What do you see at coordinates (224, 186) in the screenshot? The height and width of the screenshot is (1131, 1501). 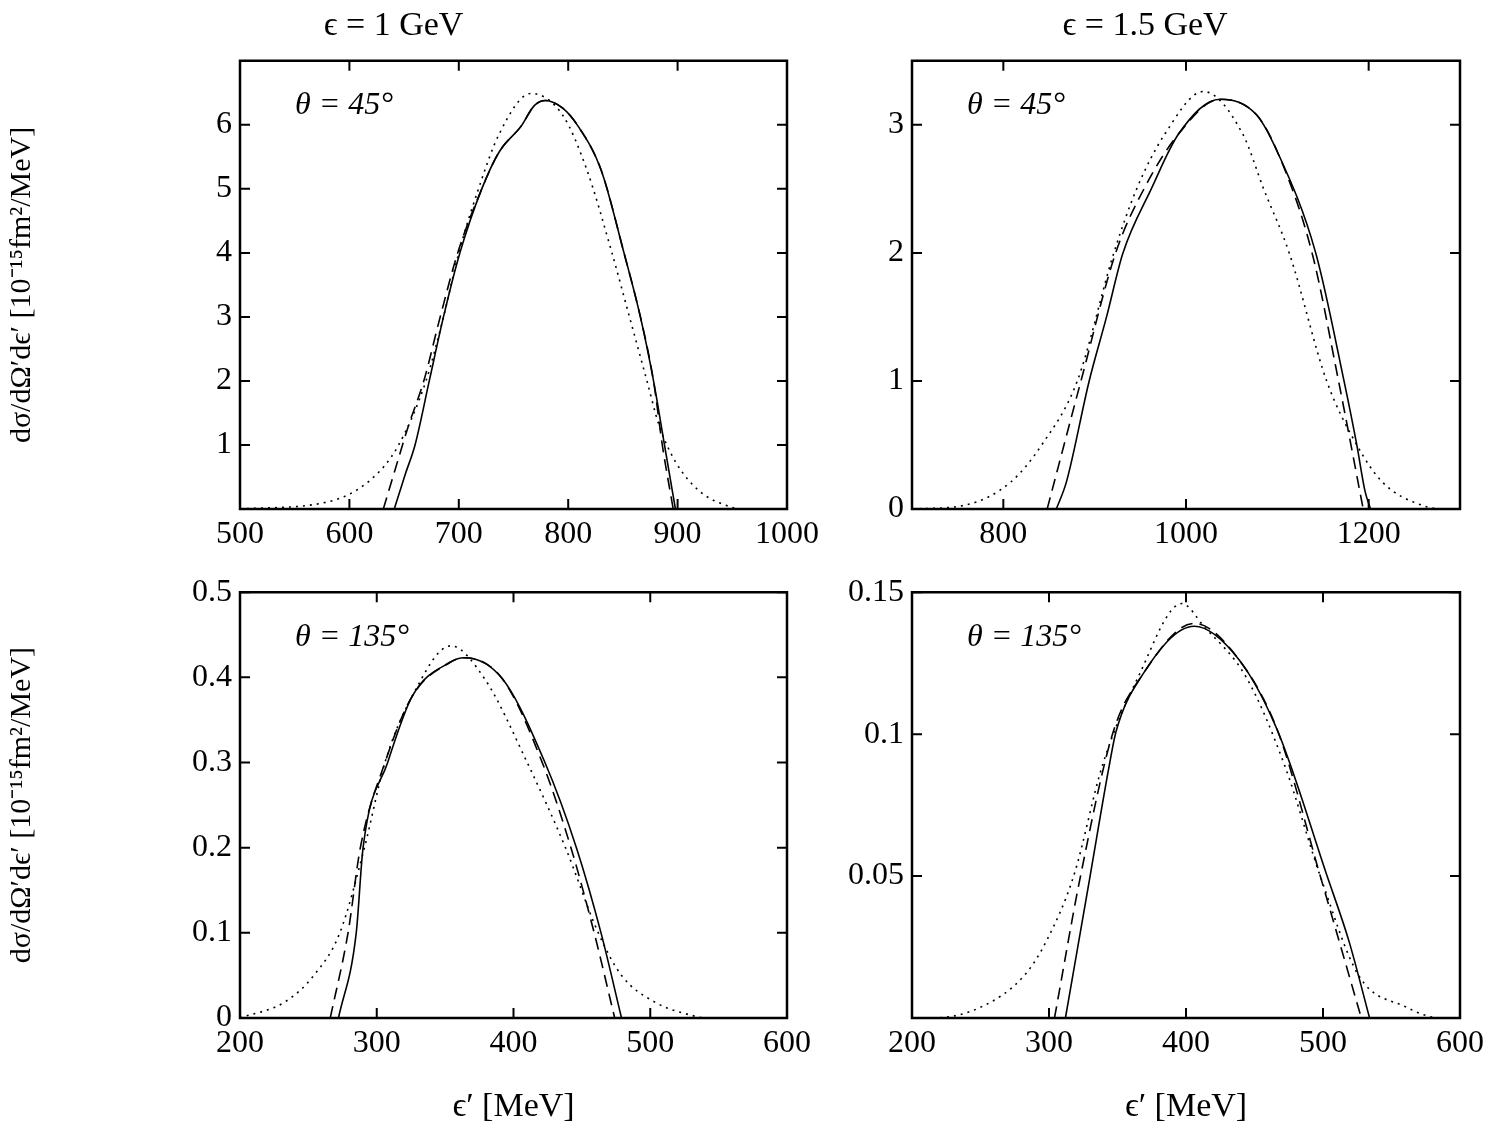 I see `y-tick-label: 5` at bounding box center [224, 186].